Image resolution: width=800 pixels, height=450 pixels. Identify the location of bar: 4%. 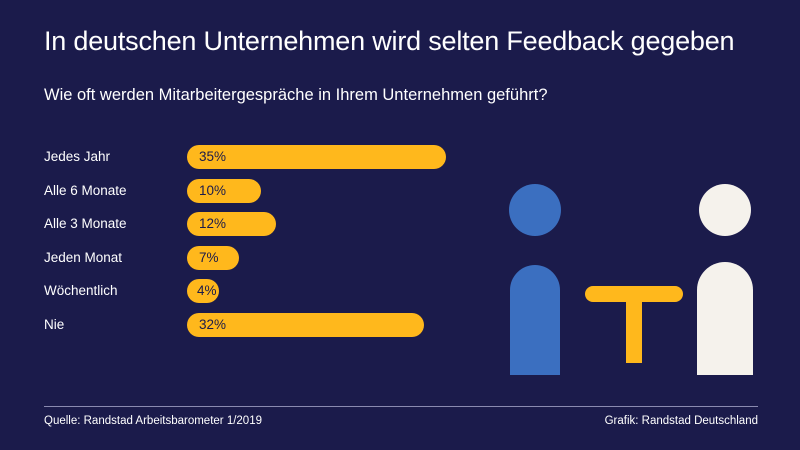
(203, 291).